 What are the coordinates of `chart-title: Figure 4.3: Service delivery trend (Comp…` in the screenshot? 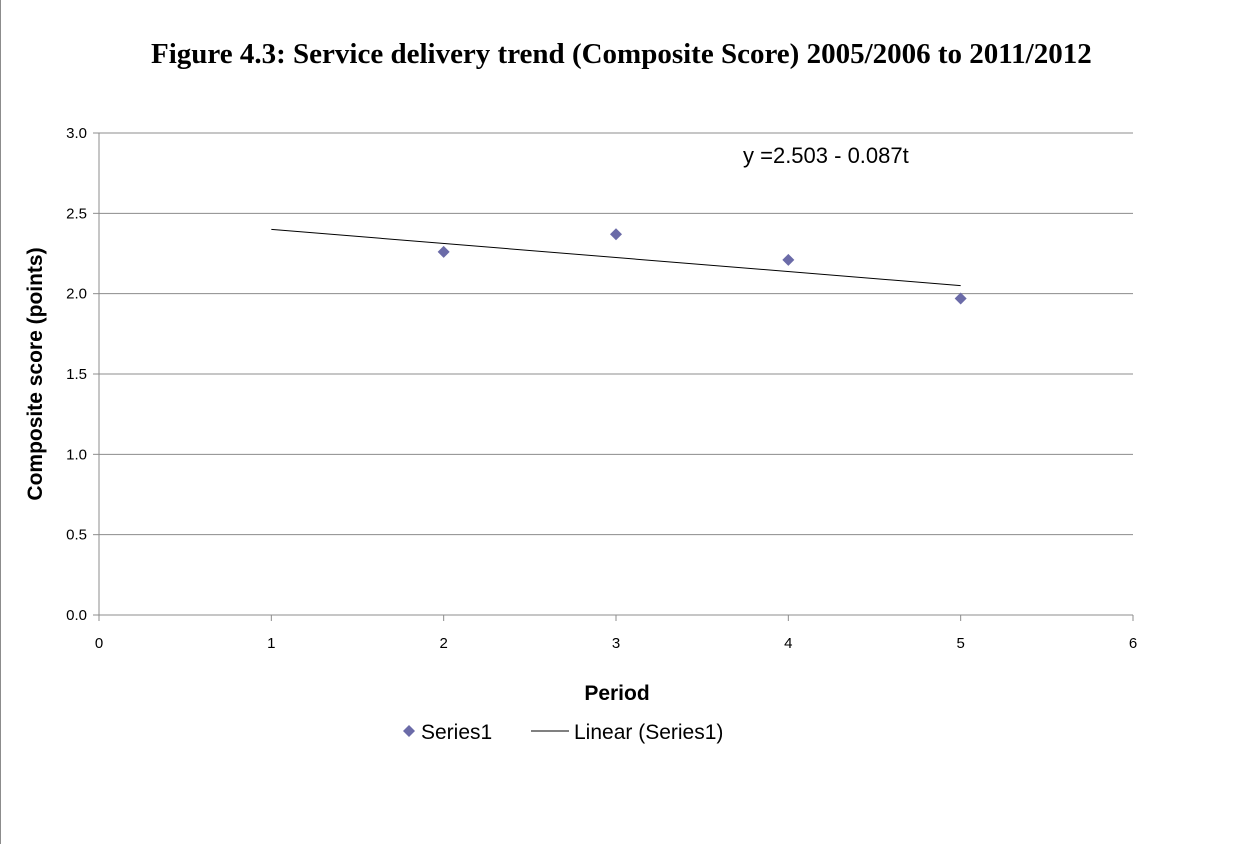 It's located at (621, 54).